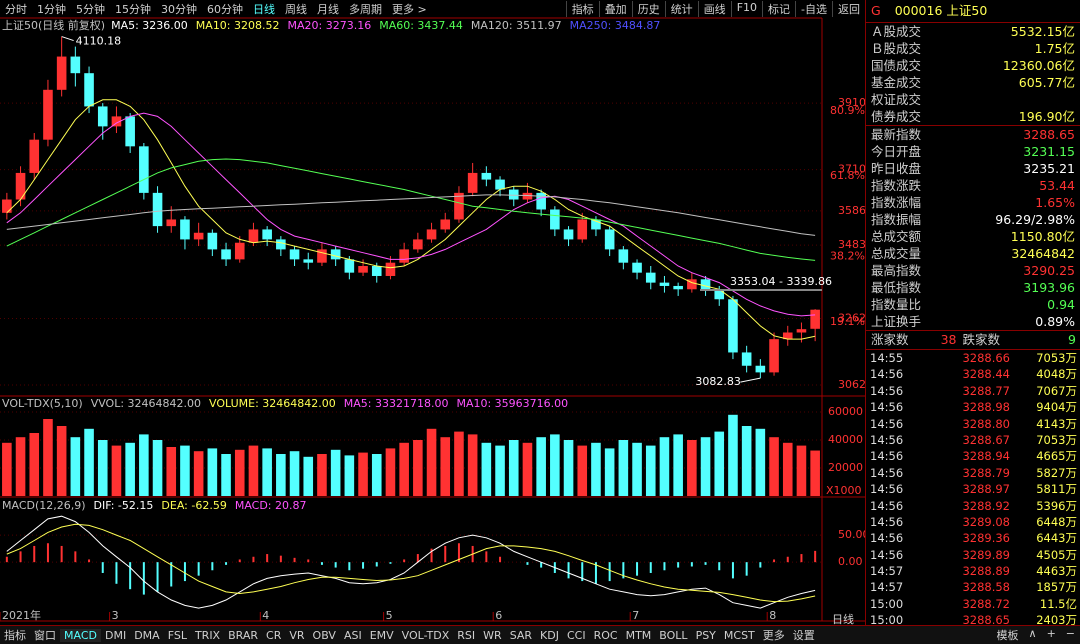  Describe the element at coordinates (900, 604) in the screenshot. I see `trade-time: 15:00` at that location.